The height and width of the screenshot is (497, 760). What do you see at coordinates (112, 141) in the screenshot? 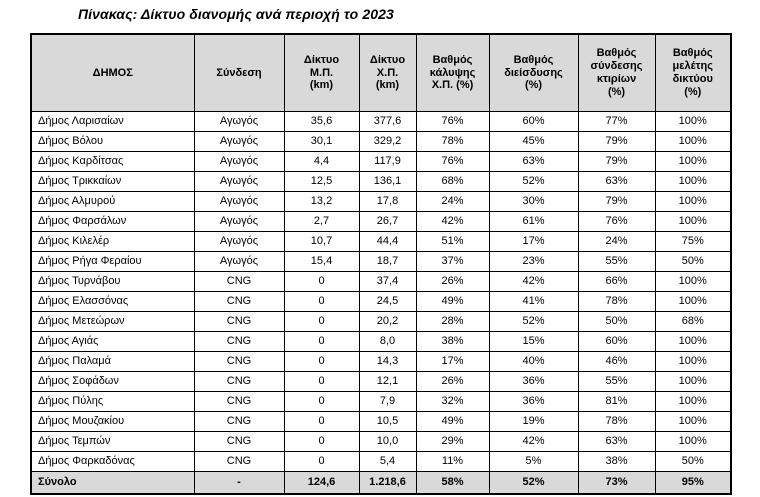
I see `municipality-cell: Δήμος Βόλου` at bounding box center [112, 141].